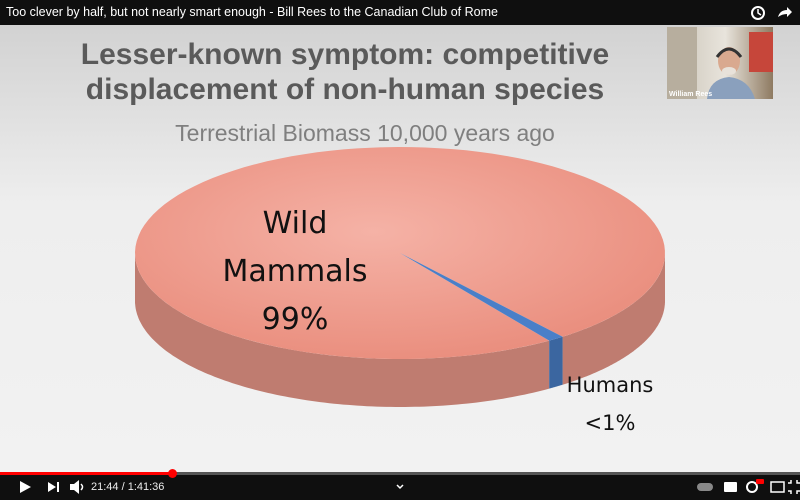 The width and height of the screenshot is (800, 500). I want to click on slice-label: Wild Mammals, so click(295, 247).